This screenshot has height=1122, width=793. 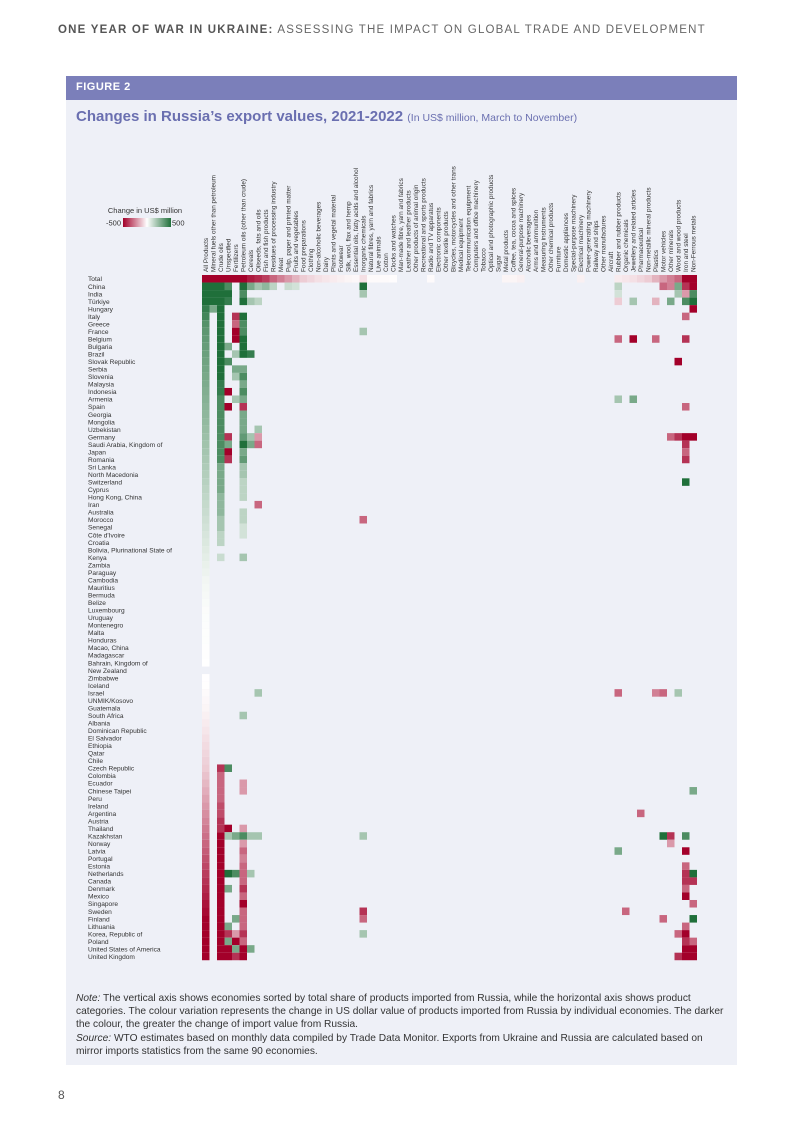 I want to click on column-label: Food preparations, so click(x=304, y=246).